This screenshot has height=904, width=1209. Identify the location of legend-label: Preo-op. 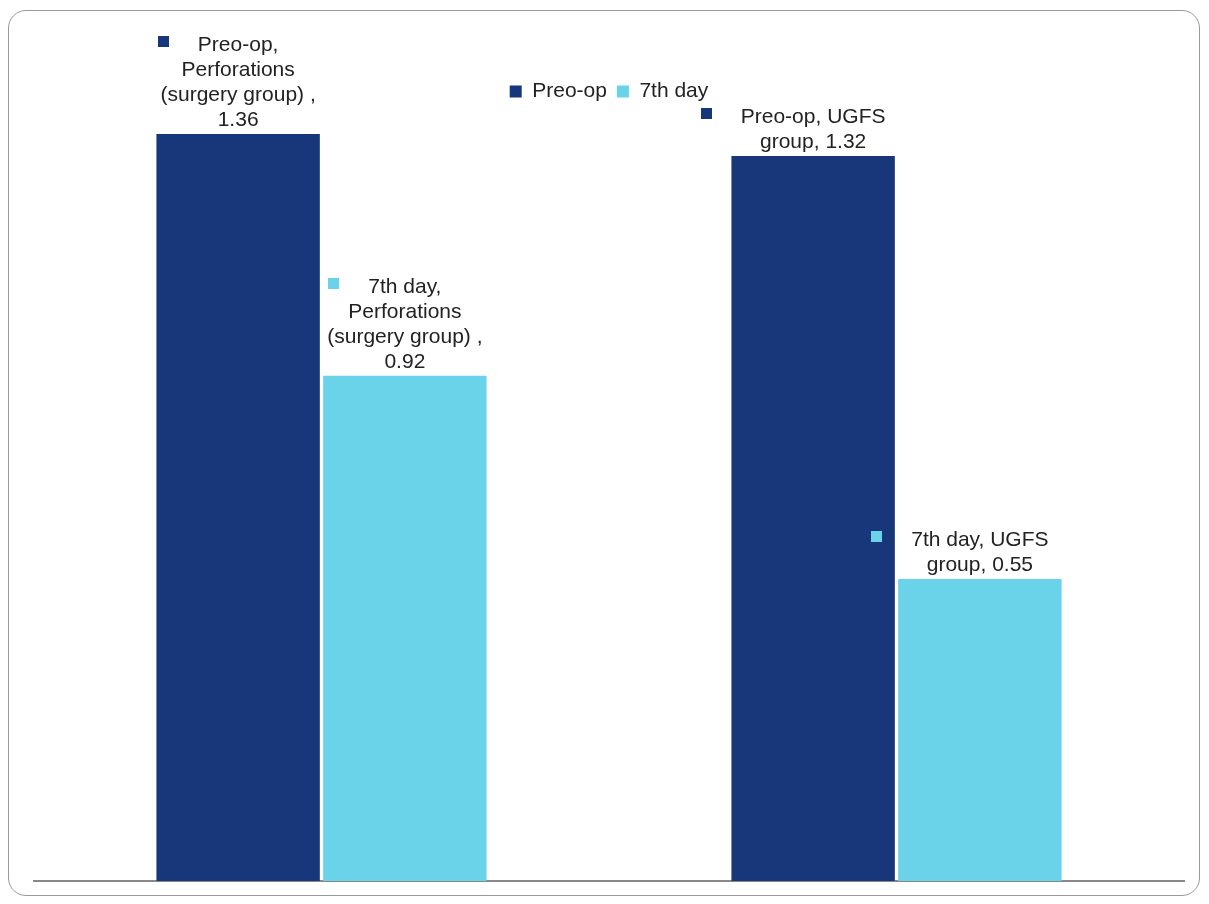
(569, 90).